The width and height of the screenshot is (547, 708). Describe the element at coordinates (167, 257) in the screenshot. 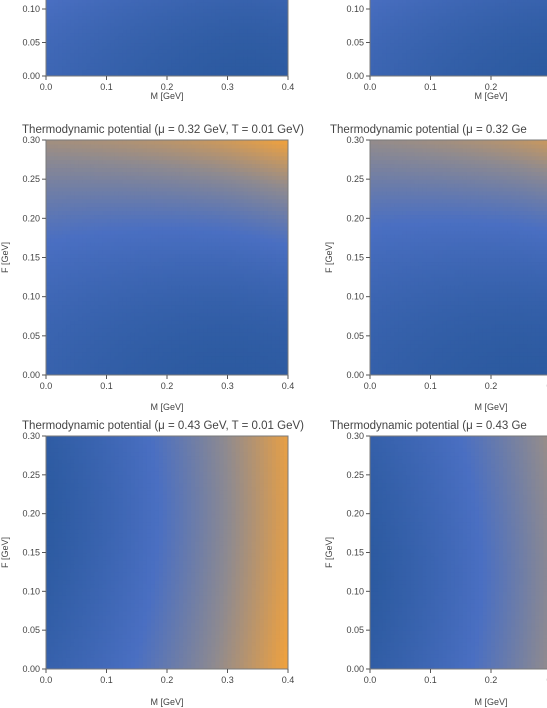

I see `p-mid-left-density` at that location.